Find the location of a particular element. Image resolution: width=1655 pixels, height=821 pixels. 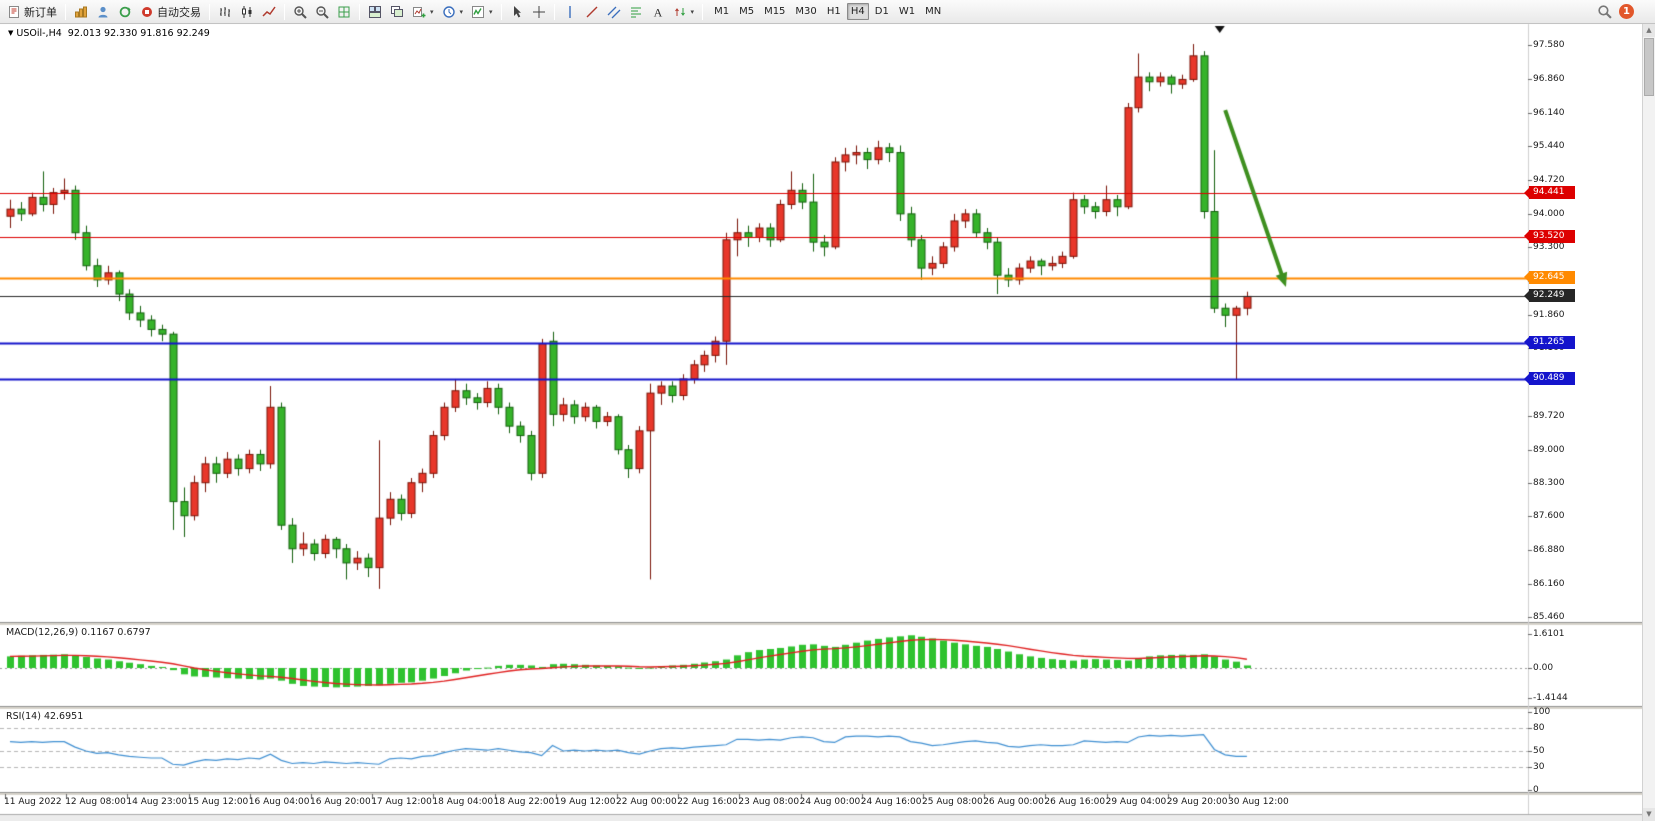

vertical-line-button is located at coordinates (570, 12).